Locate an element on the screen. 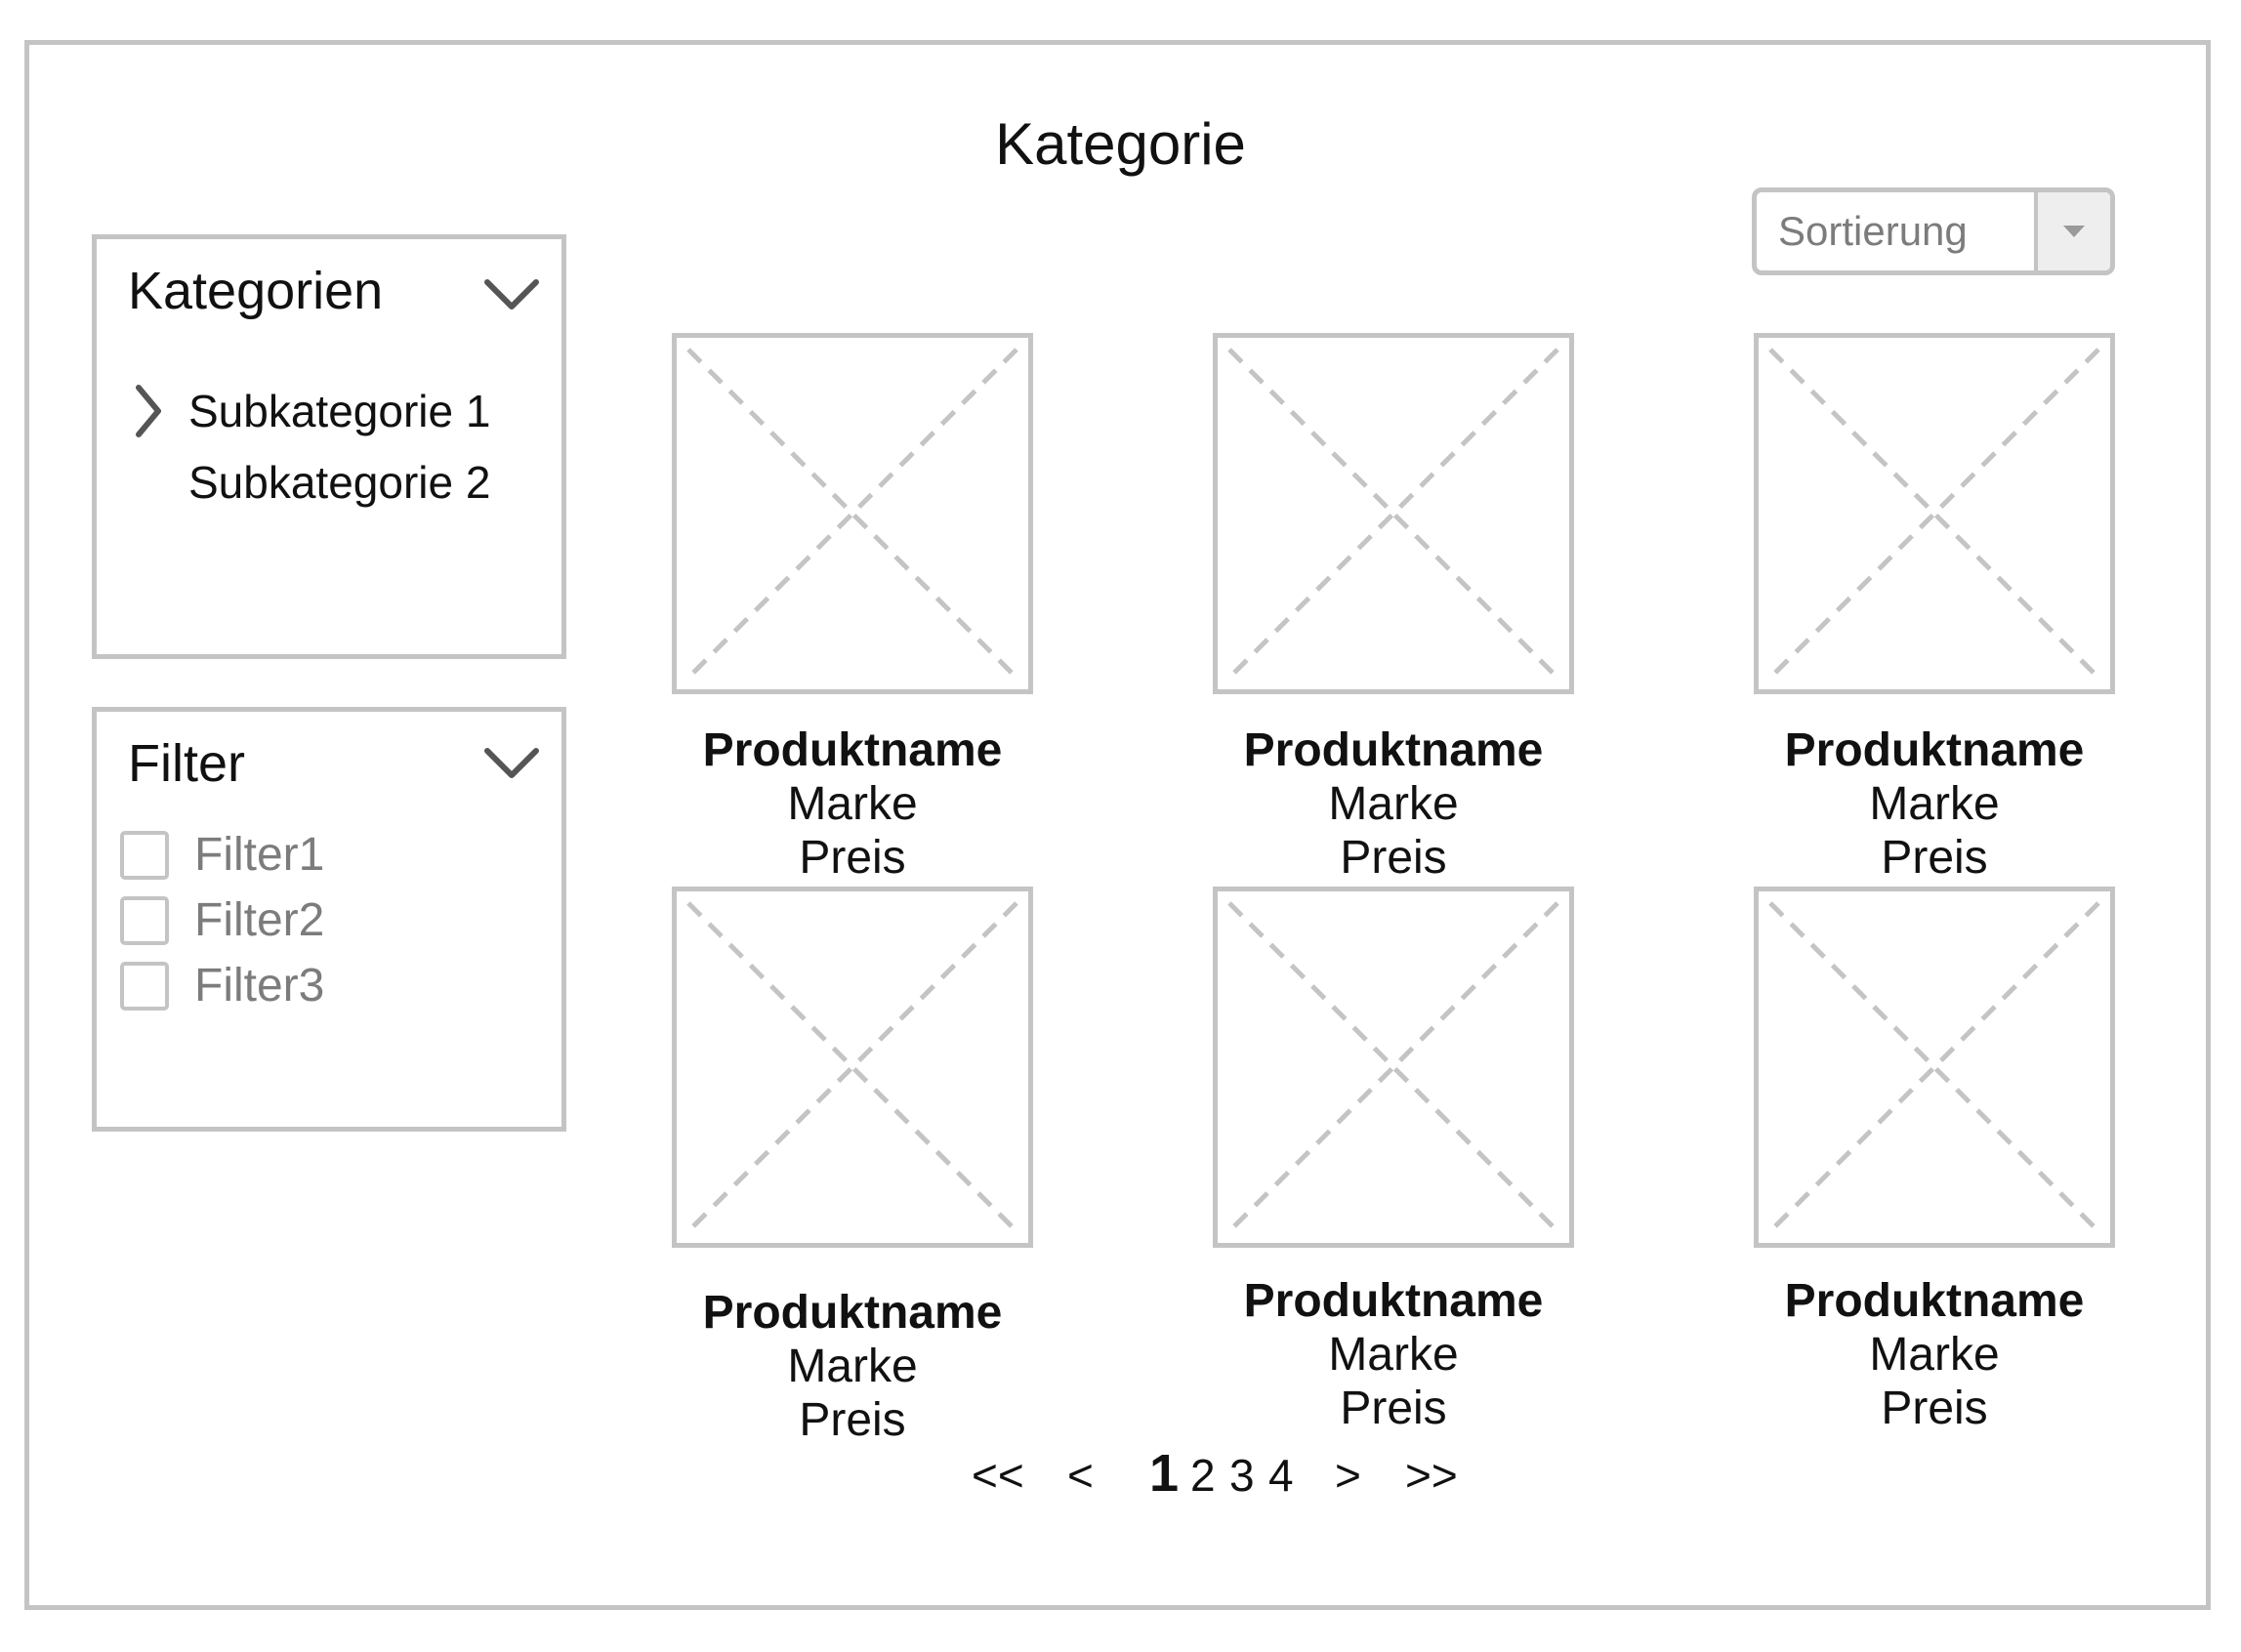 This screenshot has width=2241, height=1652. pagination-next: > is located at coordinates (1348, 1475).